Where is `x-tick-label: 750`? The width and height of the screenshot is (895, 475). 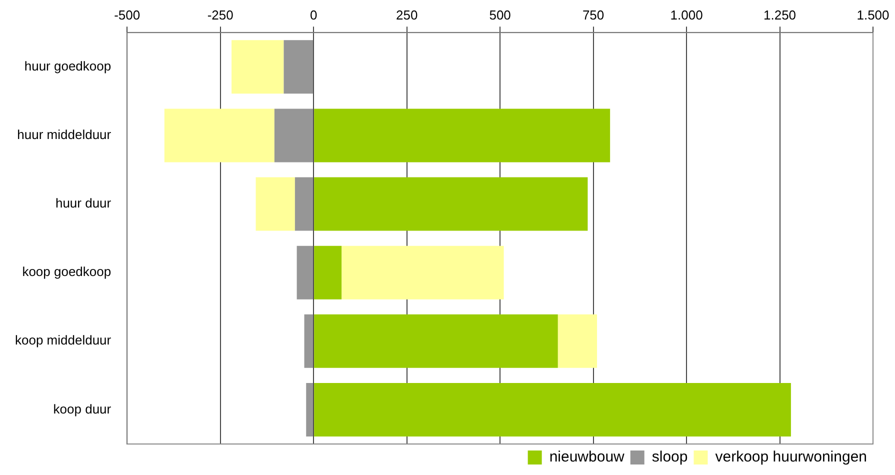 x-tick-label: 750 is located at coordinates (593, 14).